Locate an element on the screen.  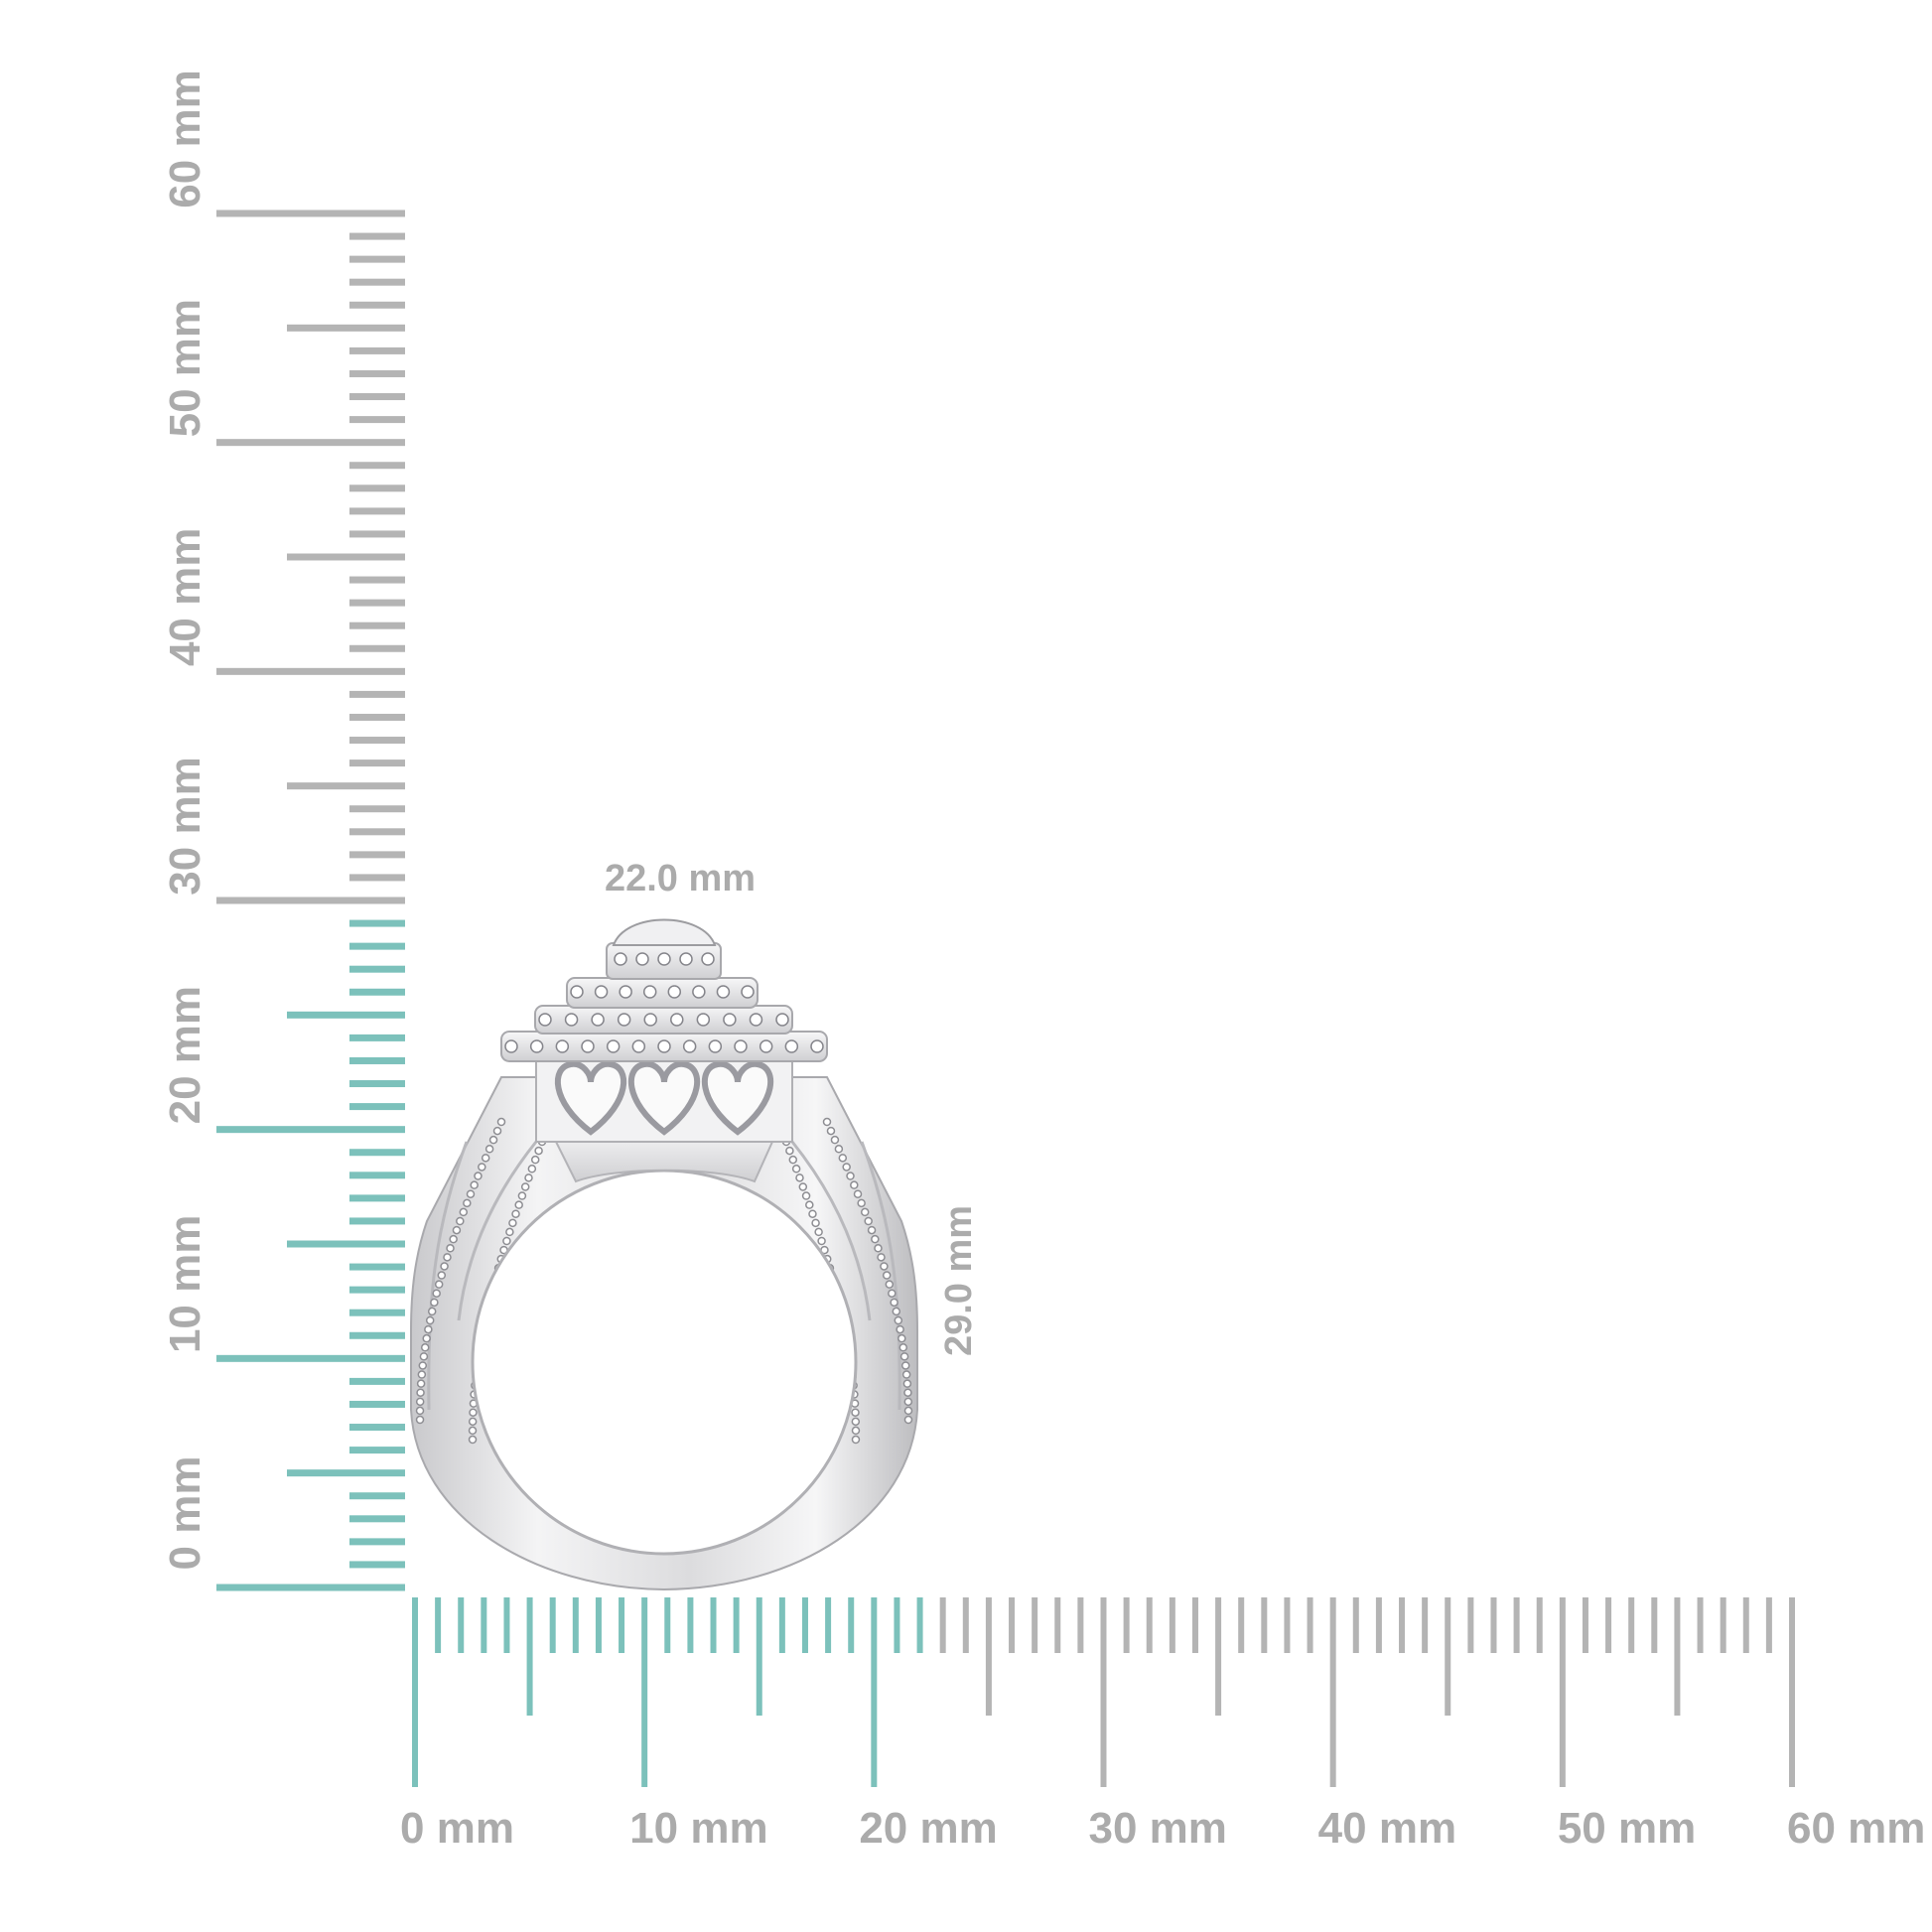
v-label-40: 40 mm is located at coordinates (185, 597).